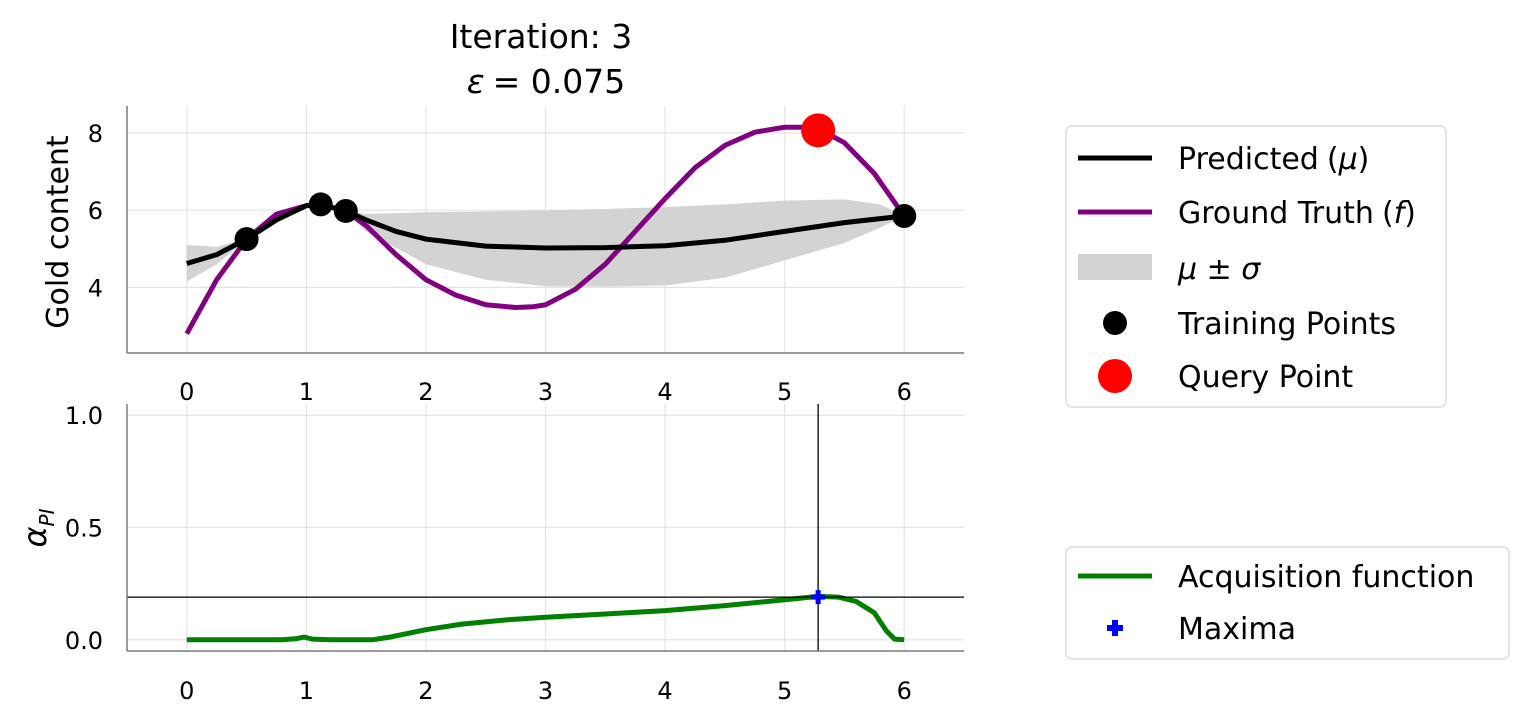 This screenshot has height=721, width=1528. Describe the element at coordinates (306, 691) in the screenshot. I see `bottom-x-tick-label: 1` at that location.